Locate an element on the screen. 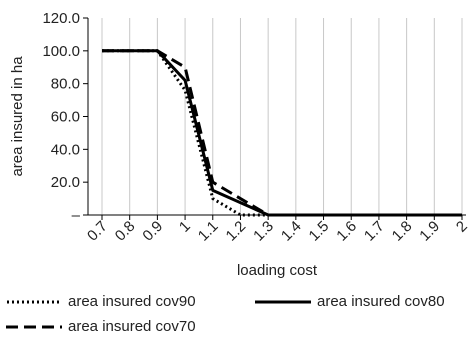 Image resolution: width=475 pixels, height=340 pixels. y-tick-label: 100.0 is located at coordinates (61, 51).